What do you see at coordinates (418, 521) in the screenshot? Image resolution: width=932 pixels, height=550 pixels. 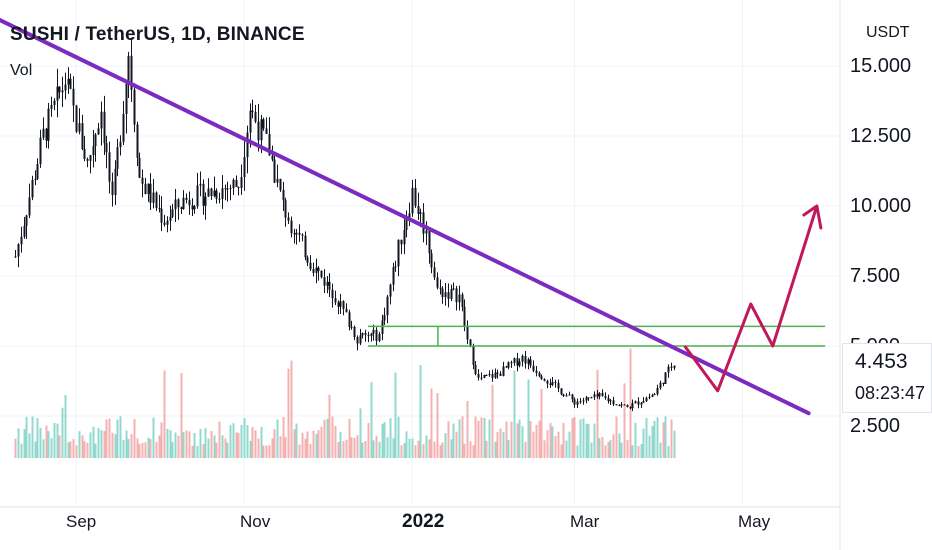 I see `time-axis: Sep Nov 2022 Mar May` at bounding box center [418, 521].